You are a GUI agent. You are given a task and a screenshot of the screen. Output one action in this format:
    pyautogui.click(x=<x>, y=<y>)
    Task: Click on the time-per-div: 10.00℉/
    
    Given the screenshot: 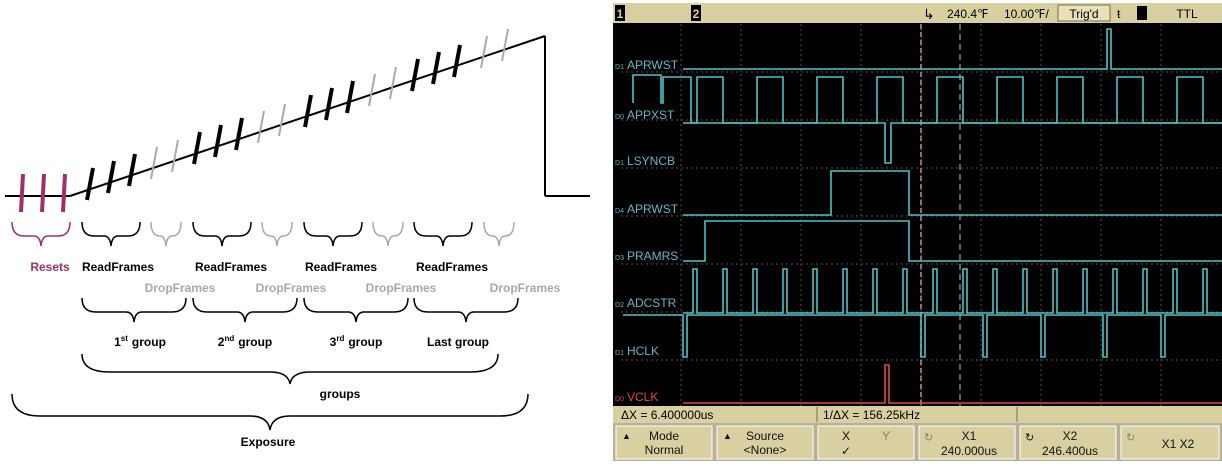 What is the action you would take?
    pyautogui.click(x=1026, y=14)
    